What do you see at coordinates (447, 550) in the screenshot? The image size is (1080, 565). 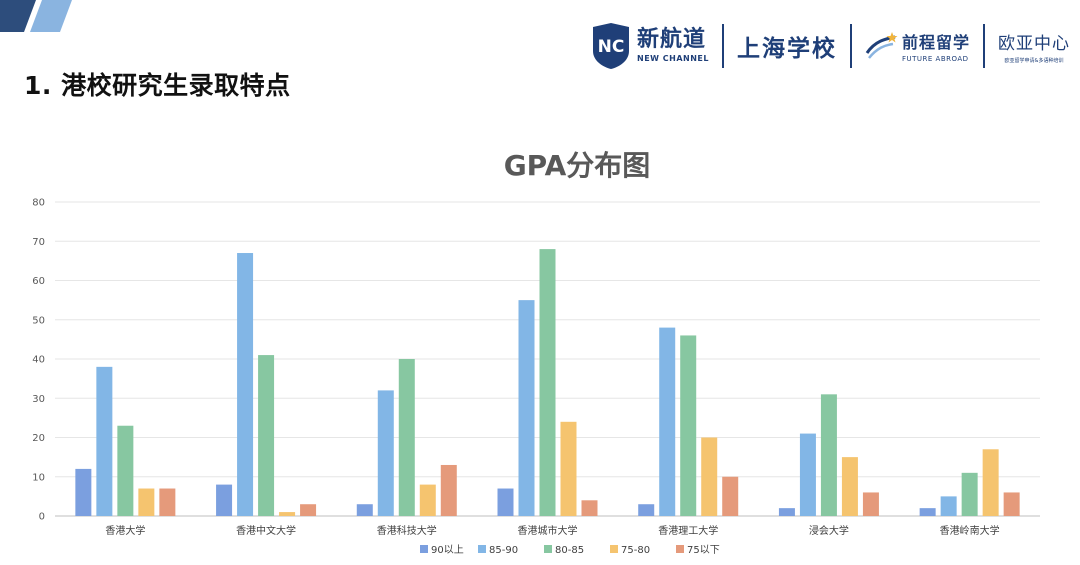 I see `legend-label: 90以上` at bounding box center [447, 550].